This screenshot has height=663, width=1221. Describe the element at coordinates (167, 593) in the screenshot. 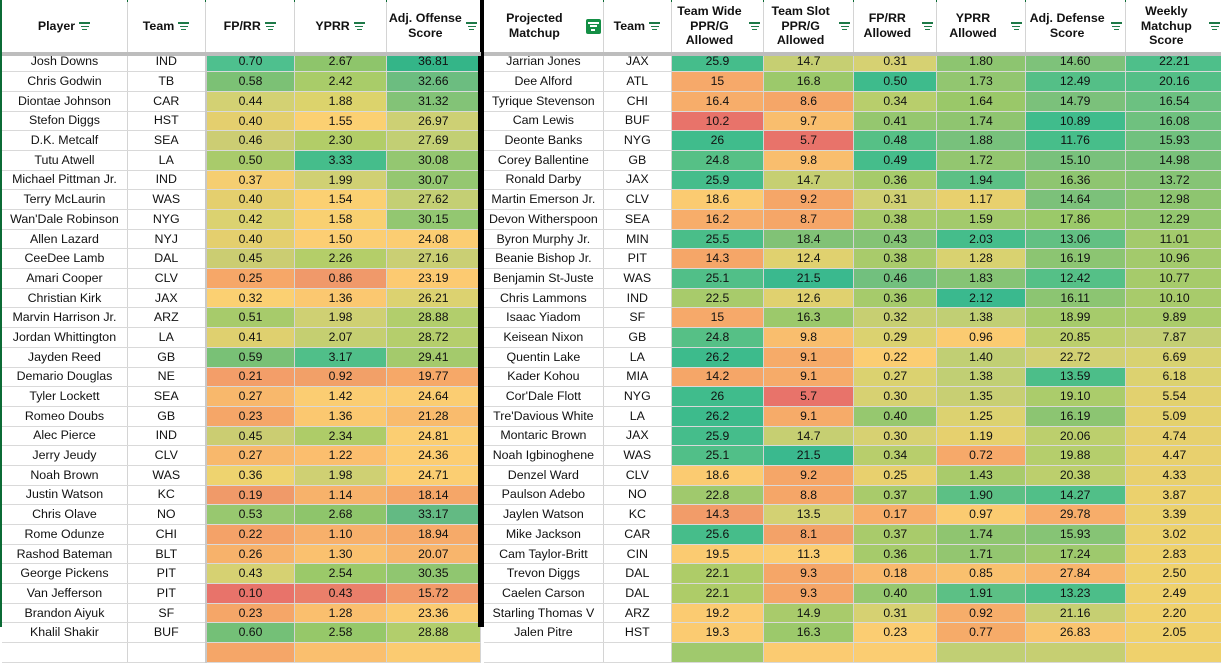

I see `cell-team: PIT` at that location.